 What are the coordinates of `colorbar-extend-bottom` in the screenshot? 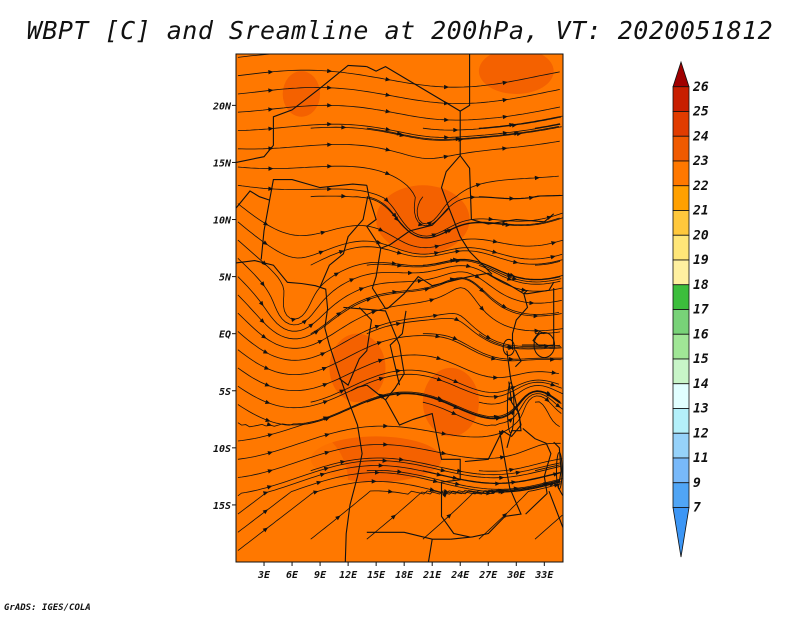 It's located at (681, 532).